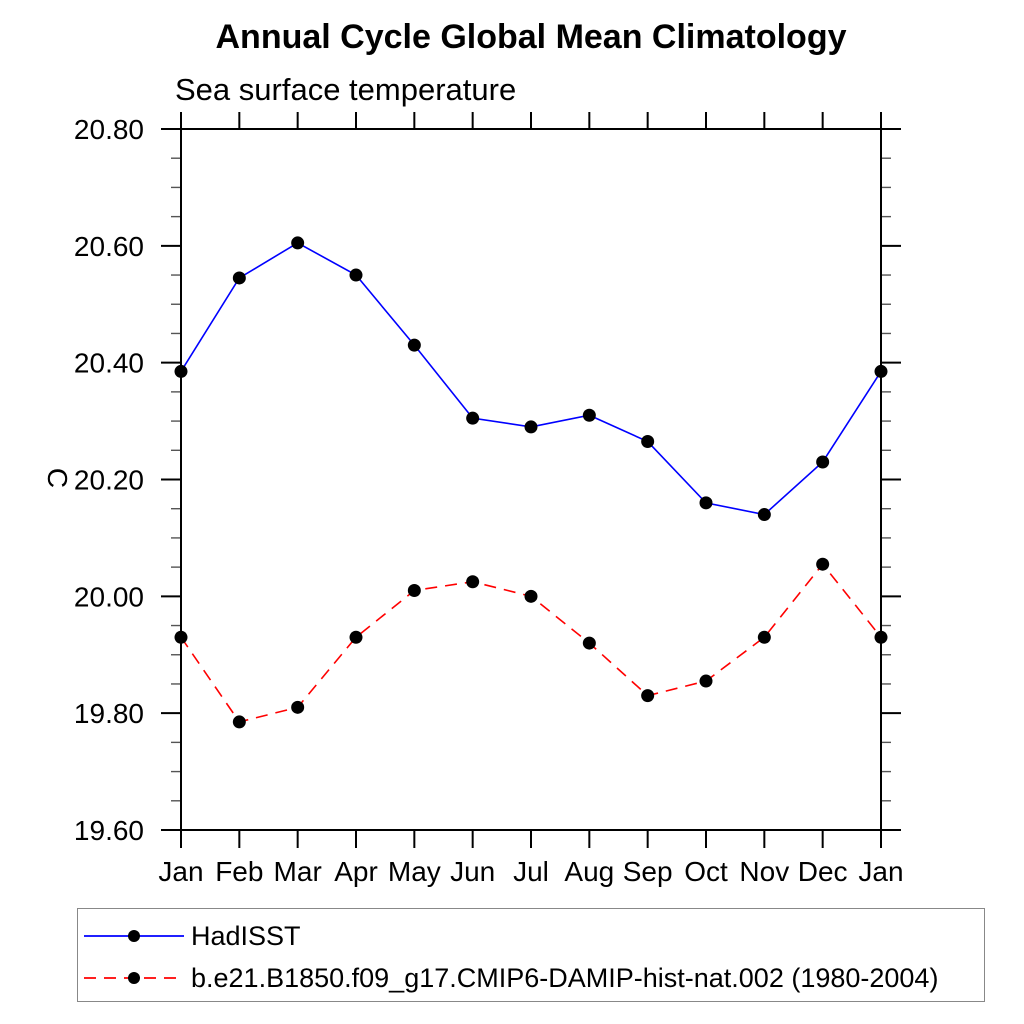 This screenshot has height=1024, width=1024. Describe the element at coordinates (109, 596) in the screenshot. I see `y-tick-label: 20.00` at that location.